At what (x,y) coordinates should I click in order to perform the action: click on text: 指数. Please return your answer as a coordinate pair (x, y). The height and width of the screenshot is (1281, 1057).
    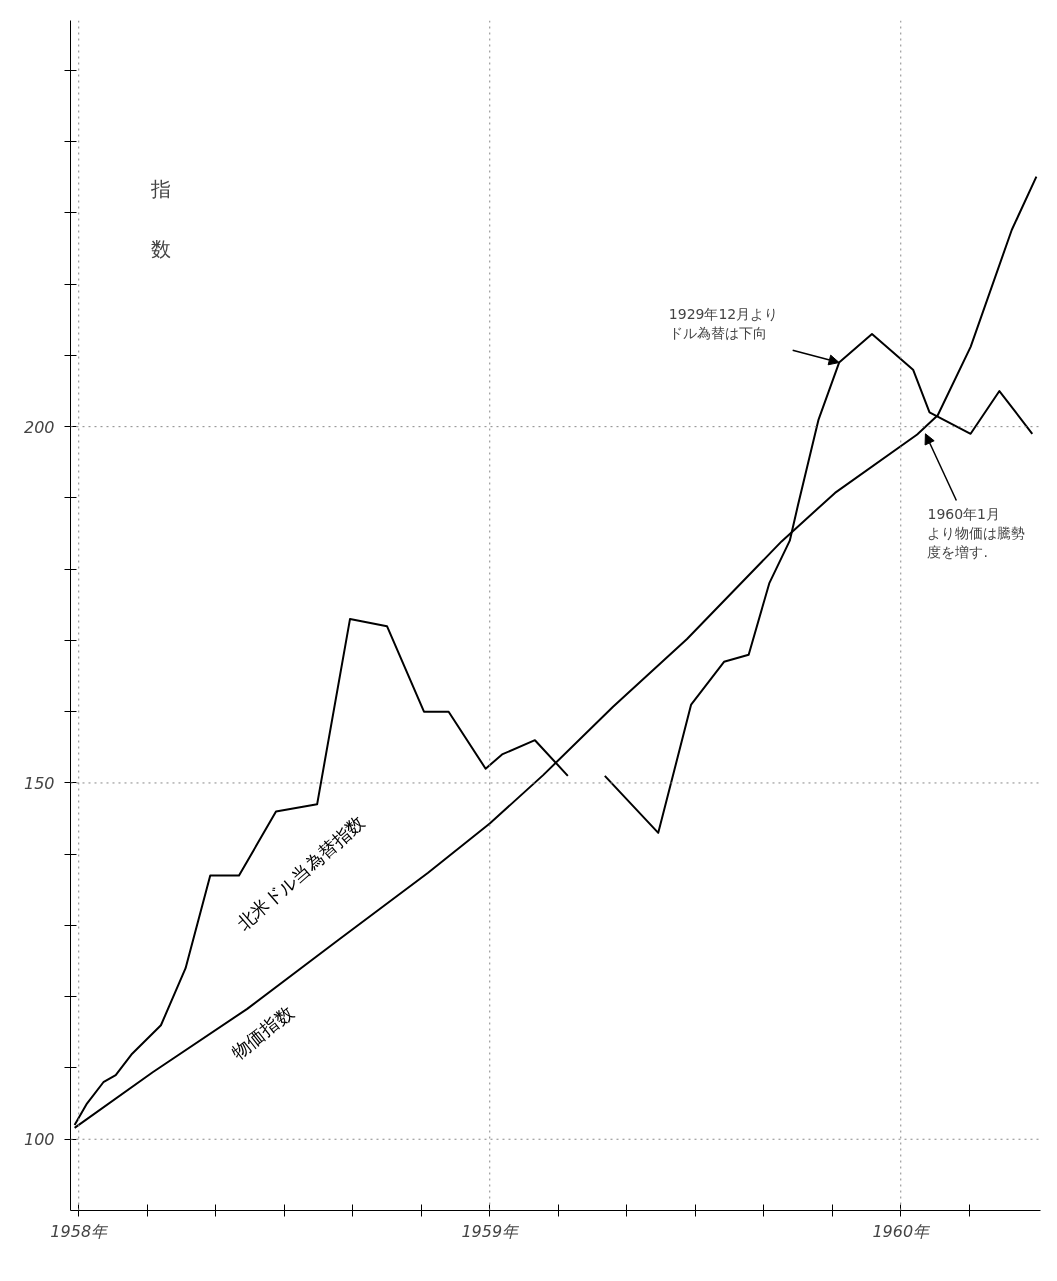
    Looking at the image, I should click on (160, 218).